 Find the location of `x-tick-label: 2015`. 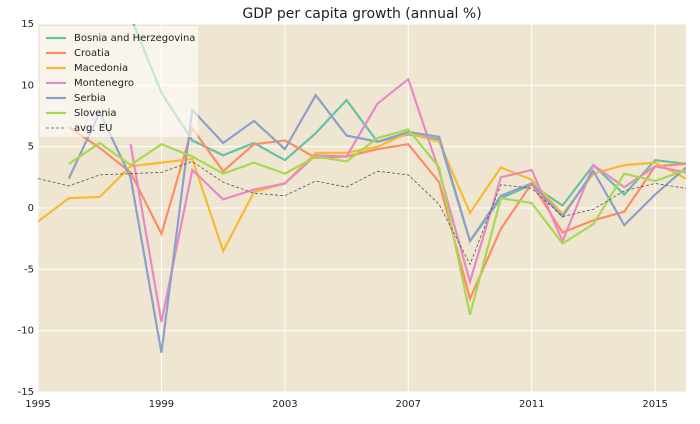

x-tick-label: 2015 is located at coordinates (654, 404).